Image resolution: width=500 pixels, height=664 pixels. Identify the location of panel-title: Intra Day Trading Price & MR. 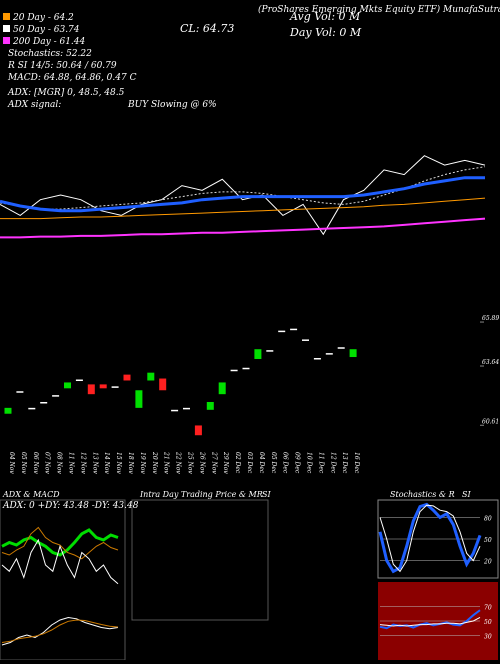
(201, 494).